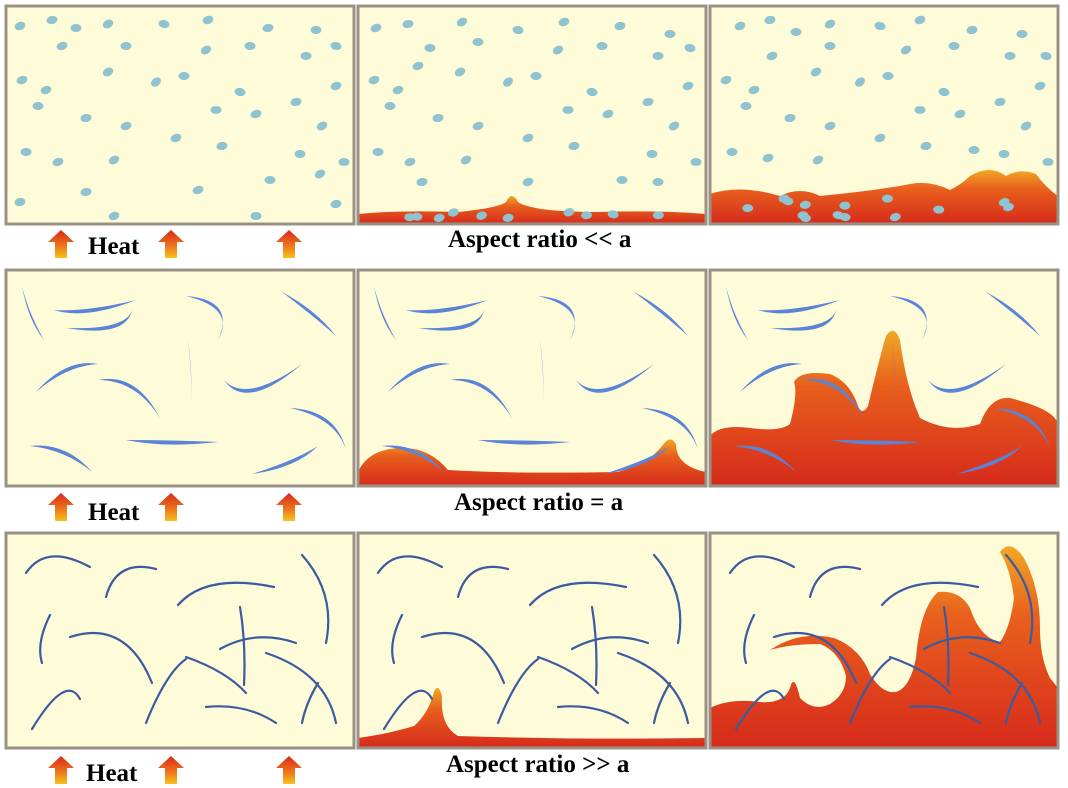  I want to click on panel-row2-stage1, so click(180, 378).